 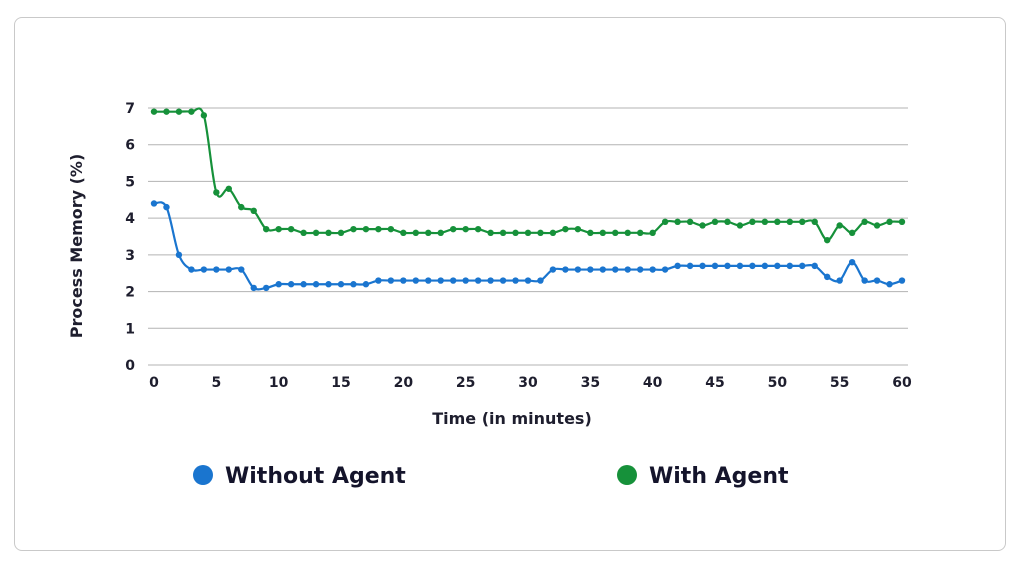 What do you see at coordinates (653, 383) in the screenshot?
I see `x-tick-label: 40` at bounding box center [653, 383].